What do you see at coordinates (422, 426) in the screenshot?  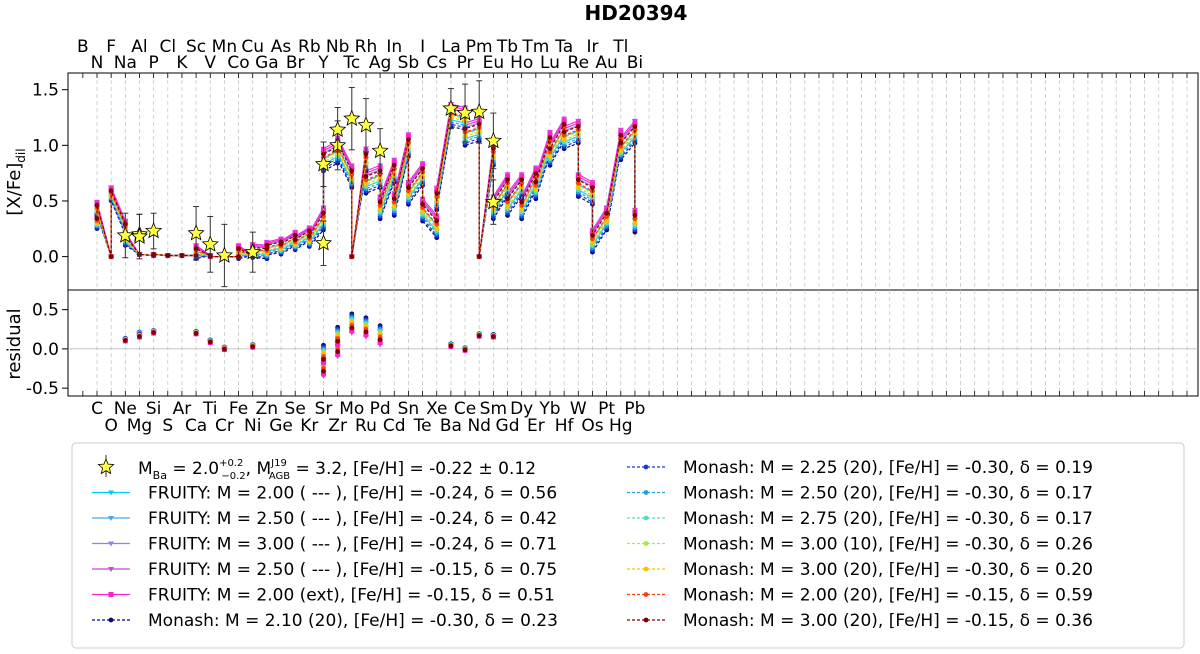 I see `element-label-te: Te` at bounding box center [422, 426].